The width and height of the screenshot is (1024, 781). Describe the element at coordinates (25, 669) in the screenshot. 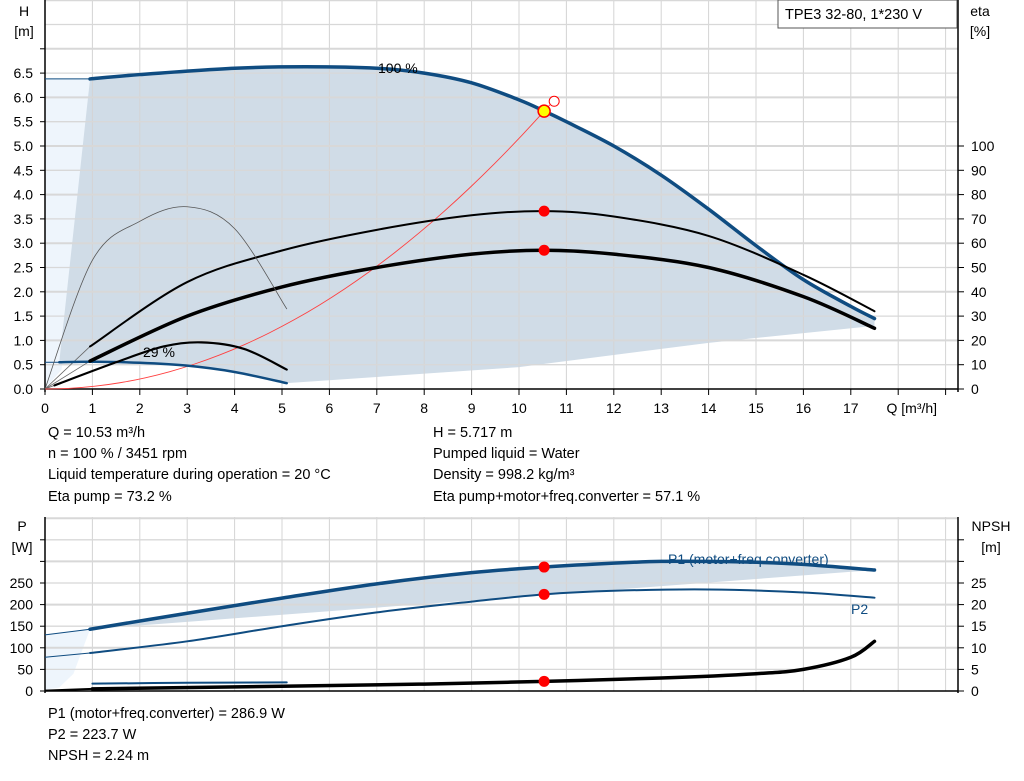

I see `y-tick-label: 50` at that location.